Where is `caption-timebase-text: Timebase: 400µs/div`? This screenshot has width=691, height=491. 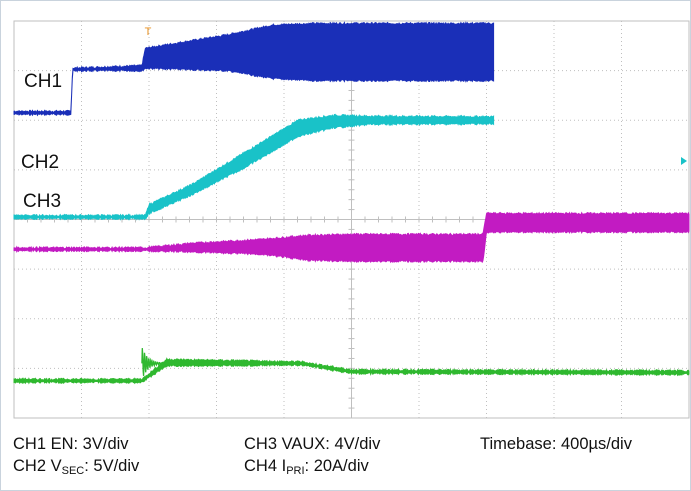
caption-timebase-text: Timebase: 400µs/div is located at coordinates (556, 444).